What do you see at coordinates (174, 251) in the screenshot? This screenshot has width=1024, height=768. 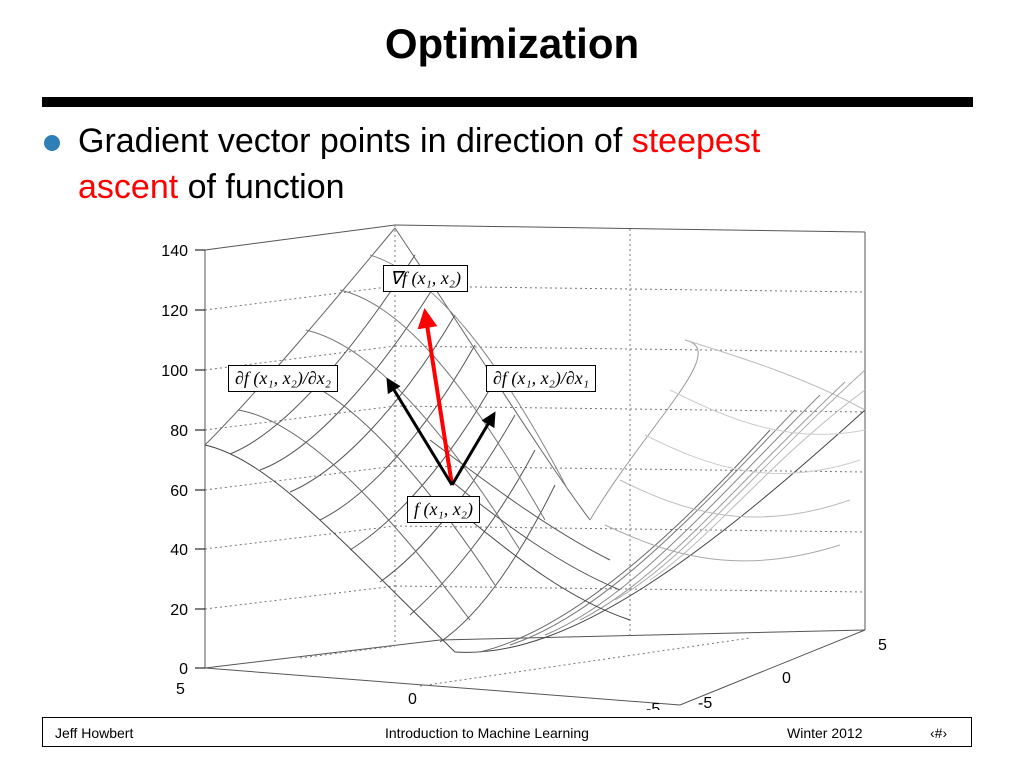 I see `z-tick-label: 140` at bounding box center [174, 251].